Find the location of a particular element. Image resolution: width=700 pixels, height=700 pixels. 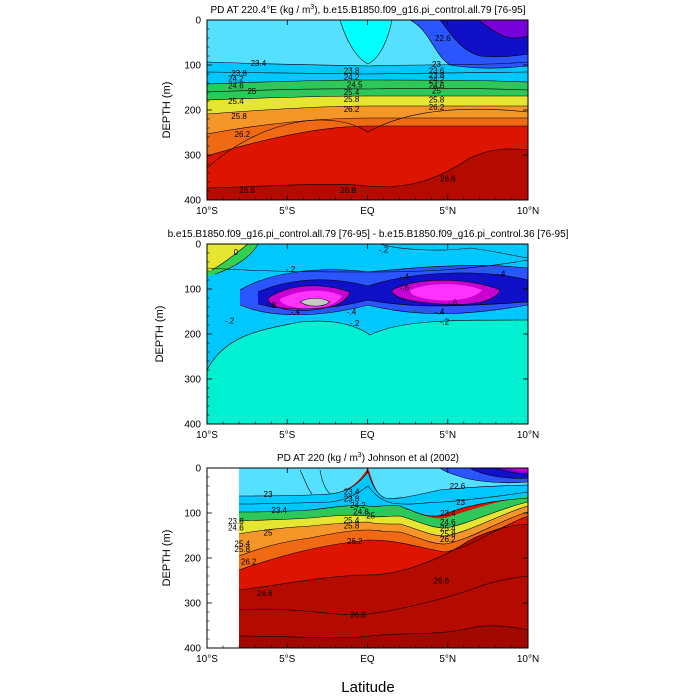

panel-3-y-ticks: 0 100 200 300 400 is located at coordinates (356, 559).